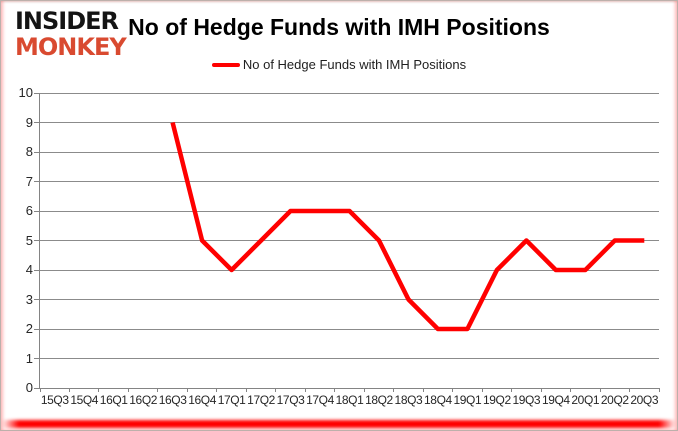  I want to click on insider-monkey-logo: INSIDER MONKEY, so click(85, 34).